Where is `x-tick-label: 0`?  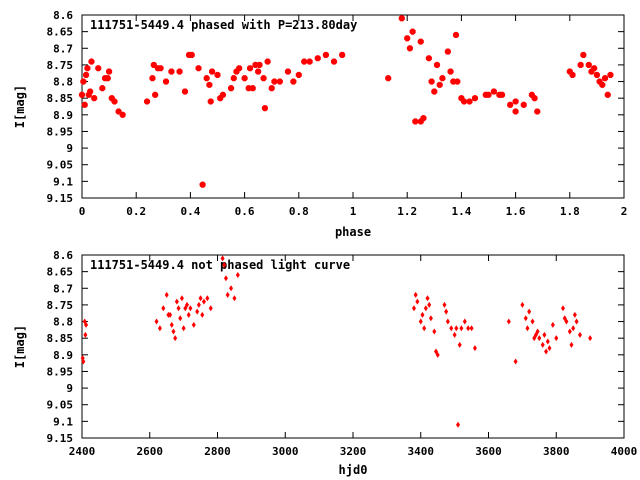 x-tick-label: 0 is located at coordinates (82, 211).